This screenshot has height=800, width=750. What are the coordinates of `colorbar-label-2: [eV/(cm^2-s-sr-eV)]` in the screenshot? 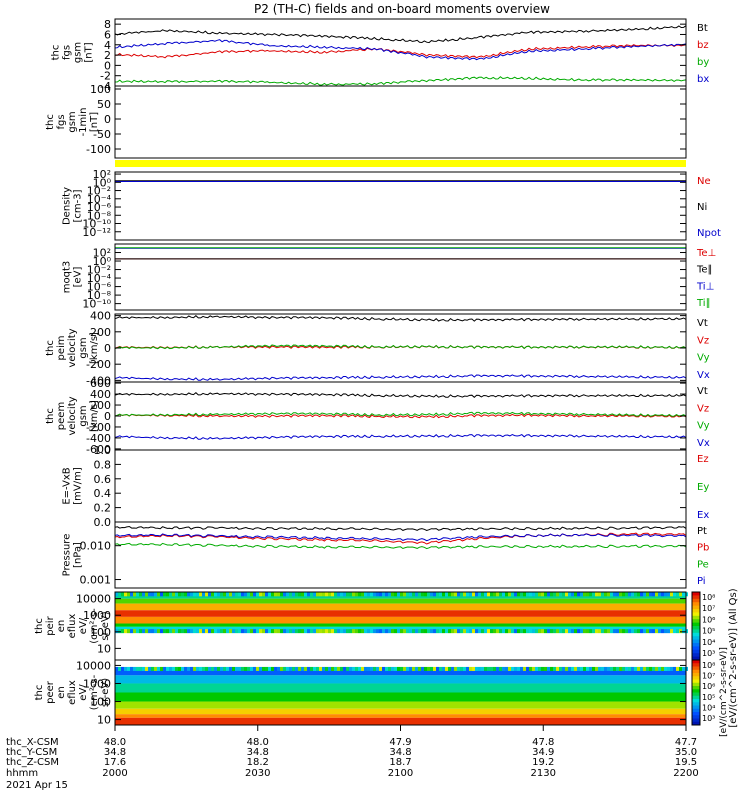 It's located at (724, 692).